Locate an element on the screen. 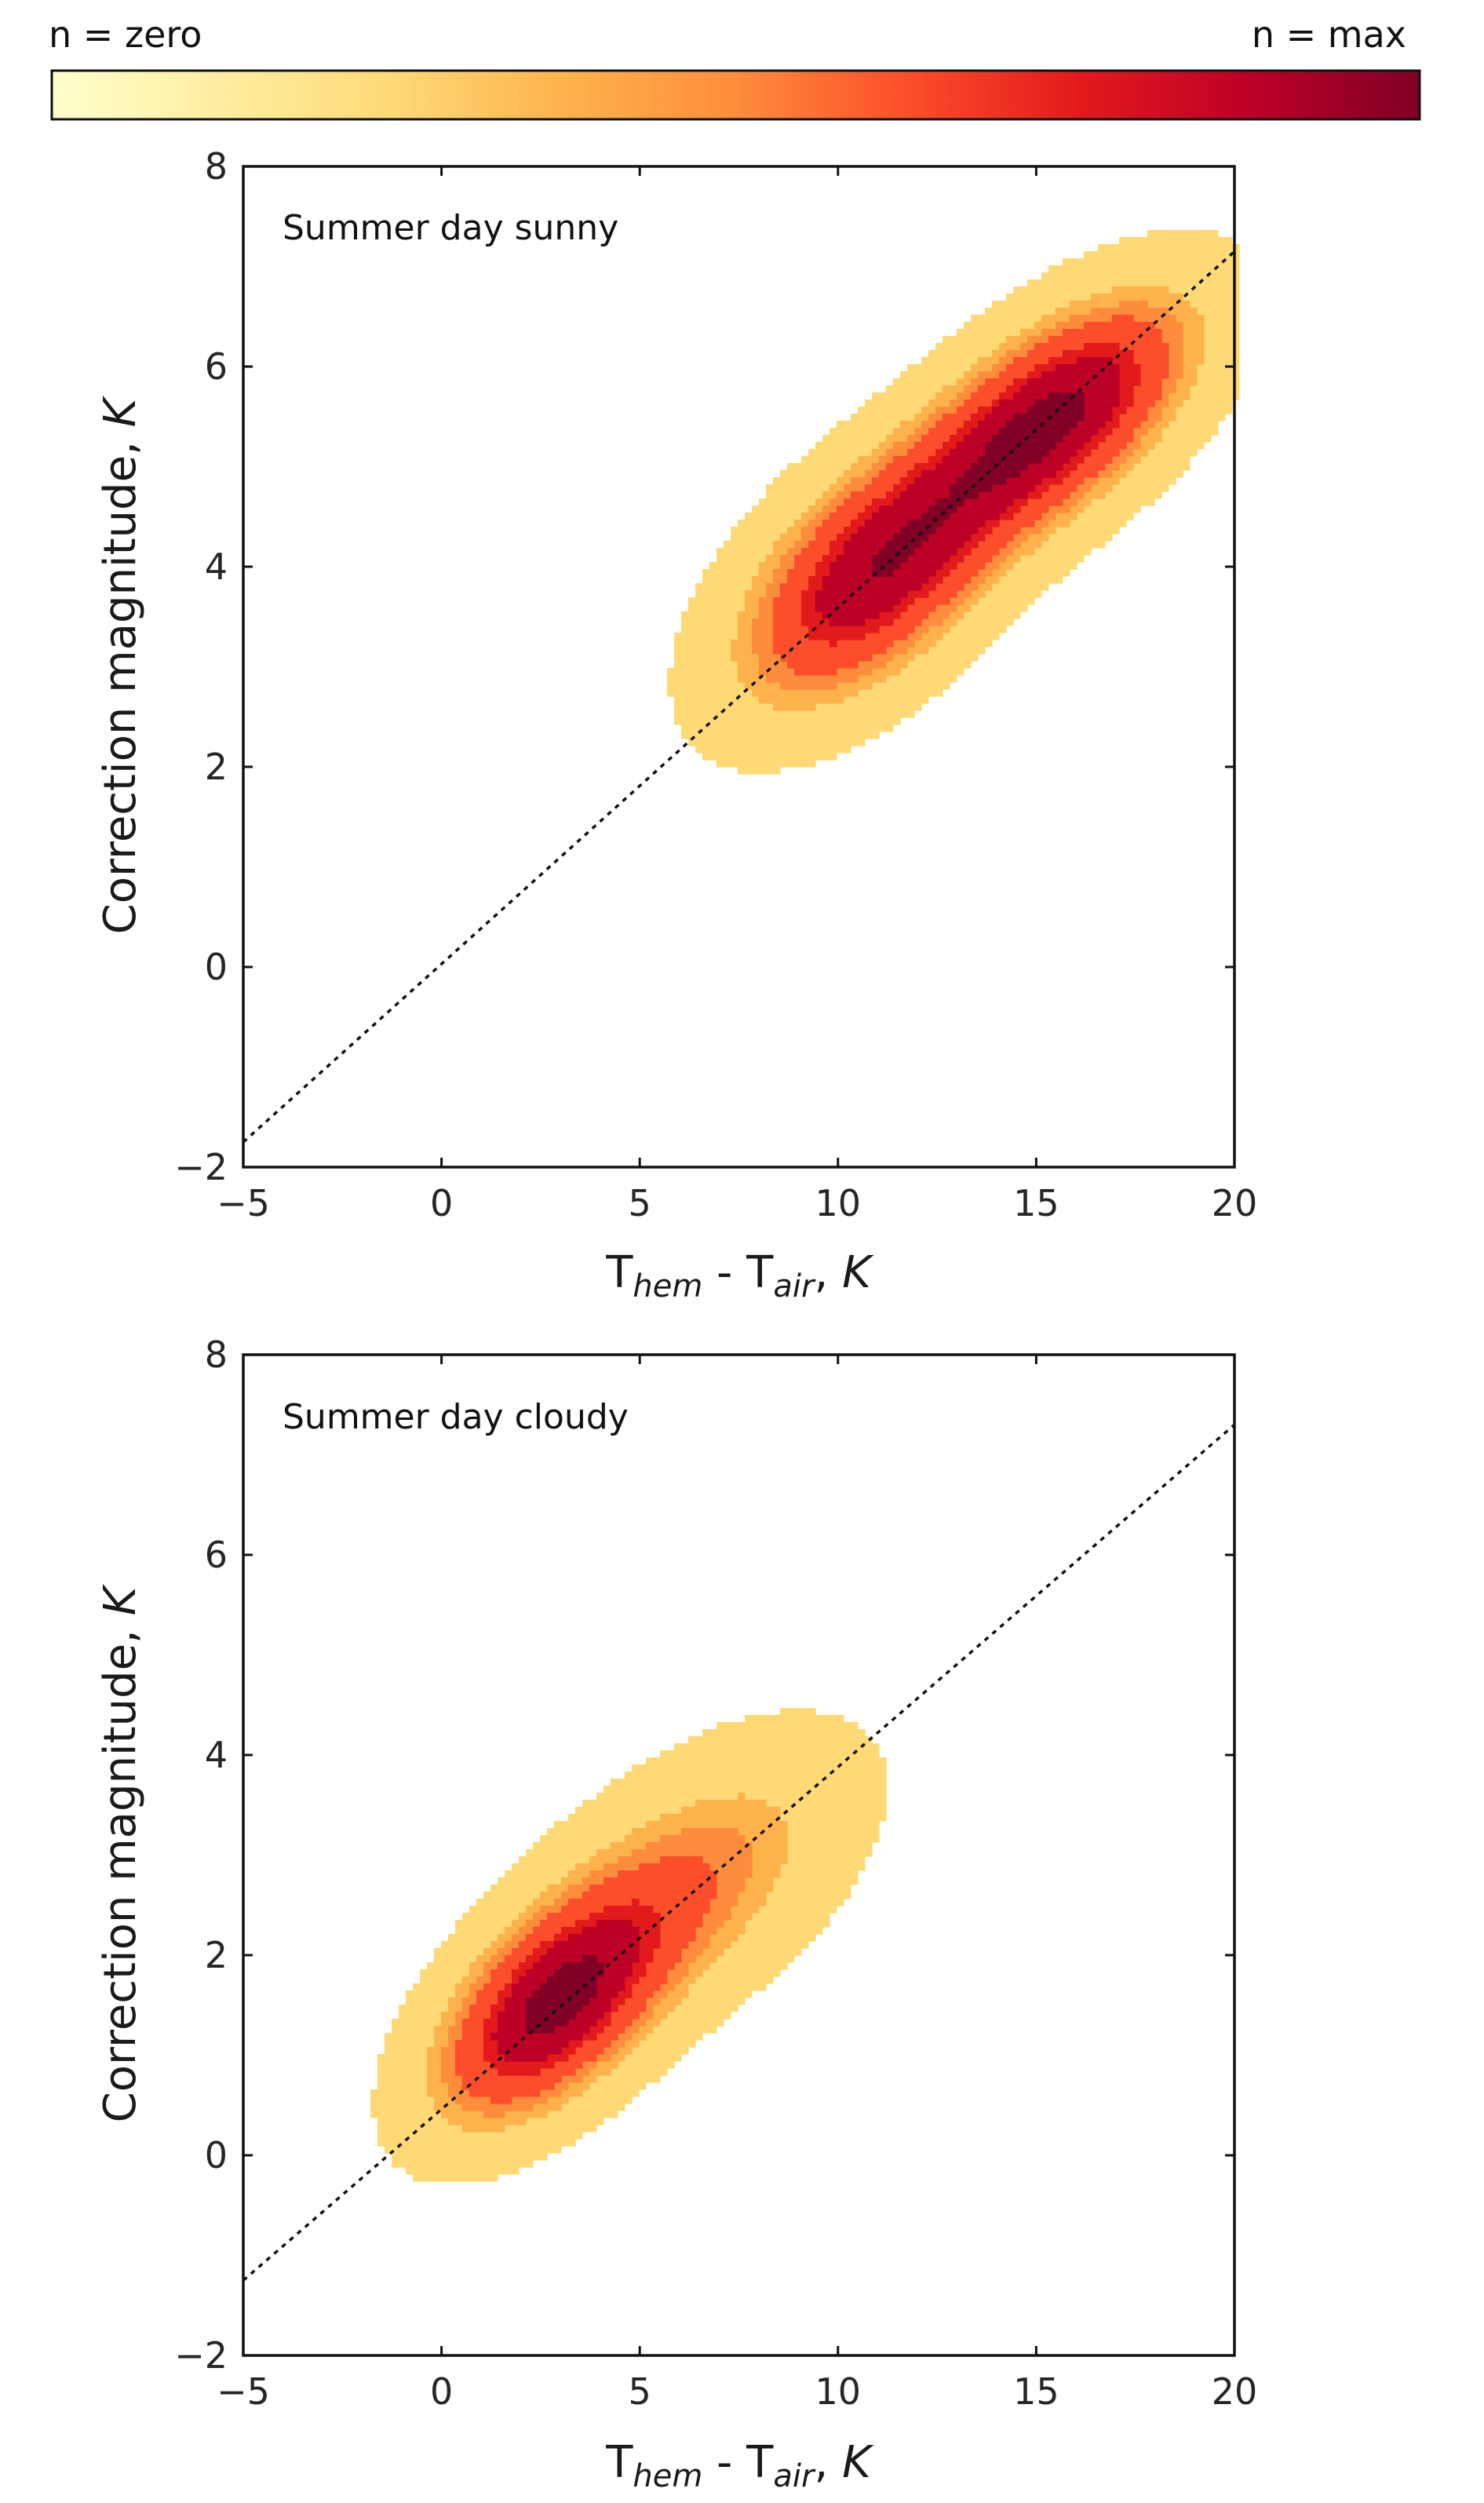 The height and width of the screenshot is (2503, 1484). colorbar-min-label: n = zero is located at coordinates (125, 34).